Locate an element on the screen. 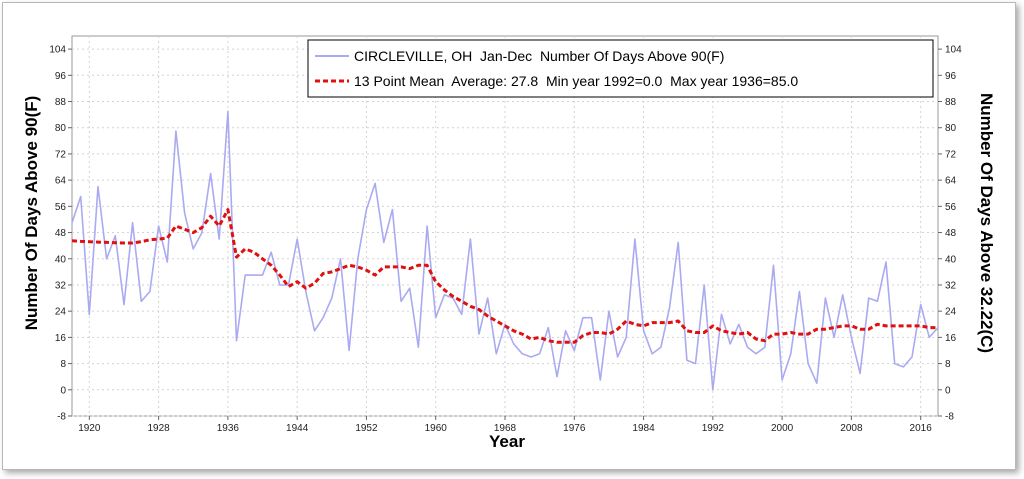 Image resolution: width=1024 pixels, height=479 pixels. y-tick-label-right: 16 is located at coordinates (951, 338).